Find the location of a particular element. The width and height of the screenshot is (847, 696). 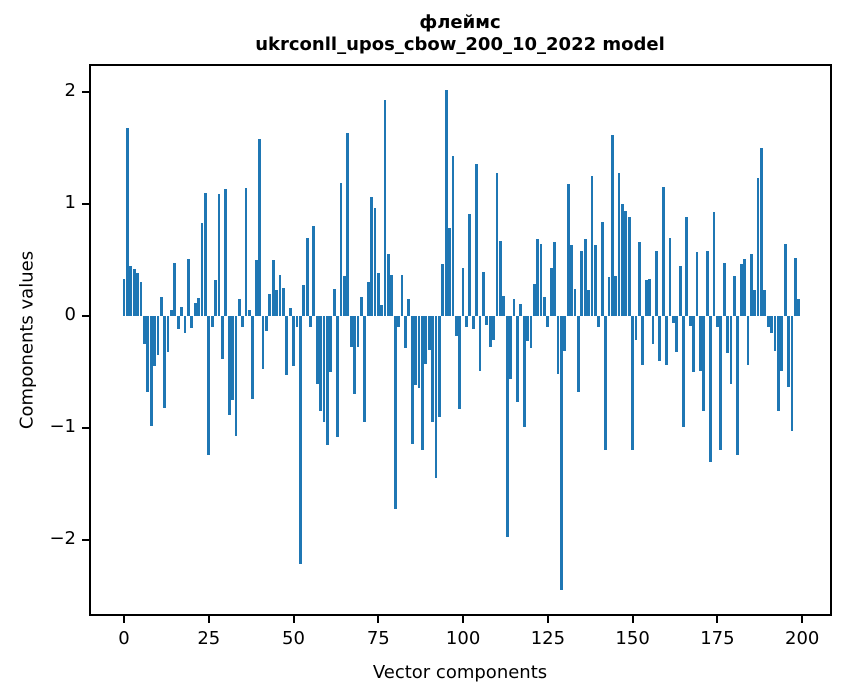

y-tick-label: 0 is located at coordinates (70, 314).